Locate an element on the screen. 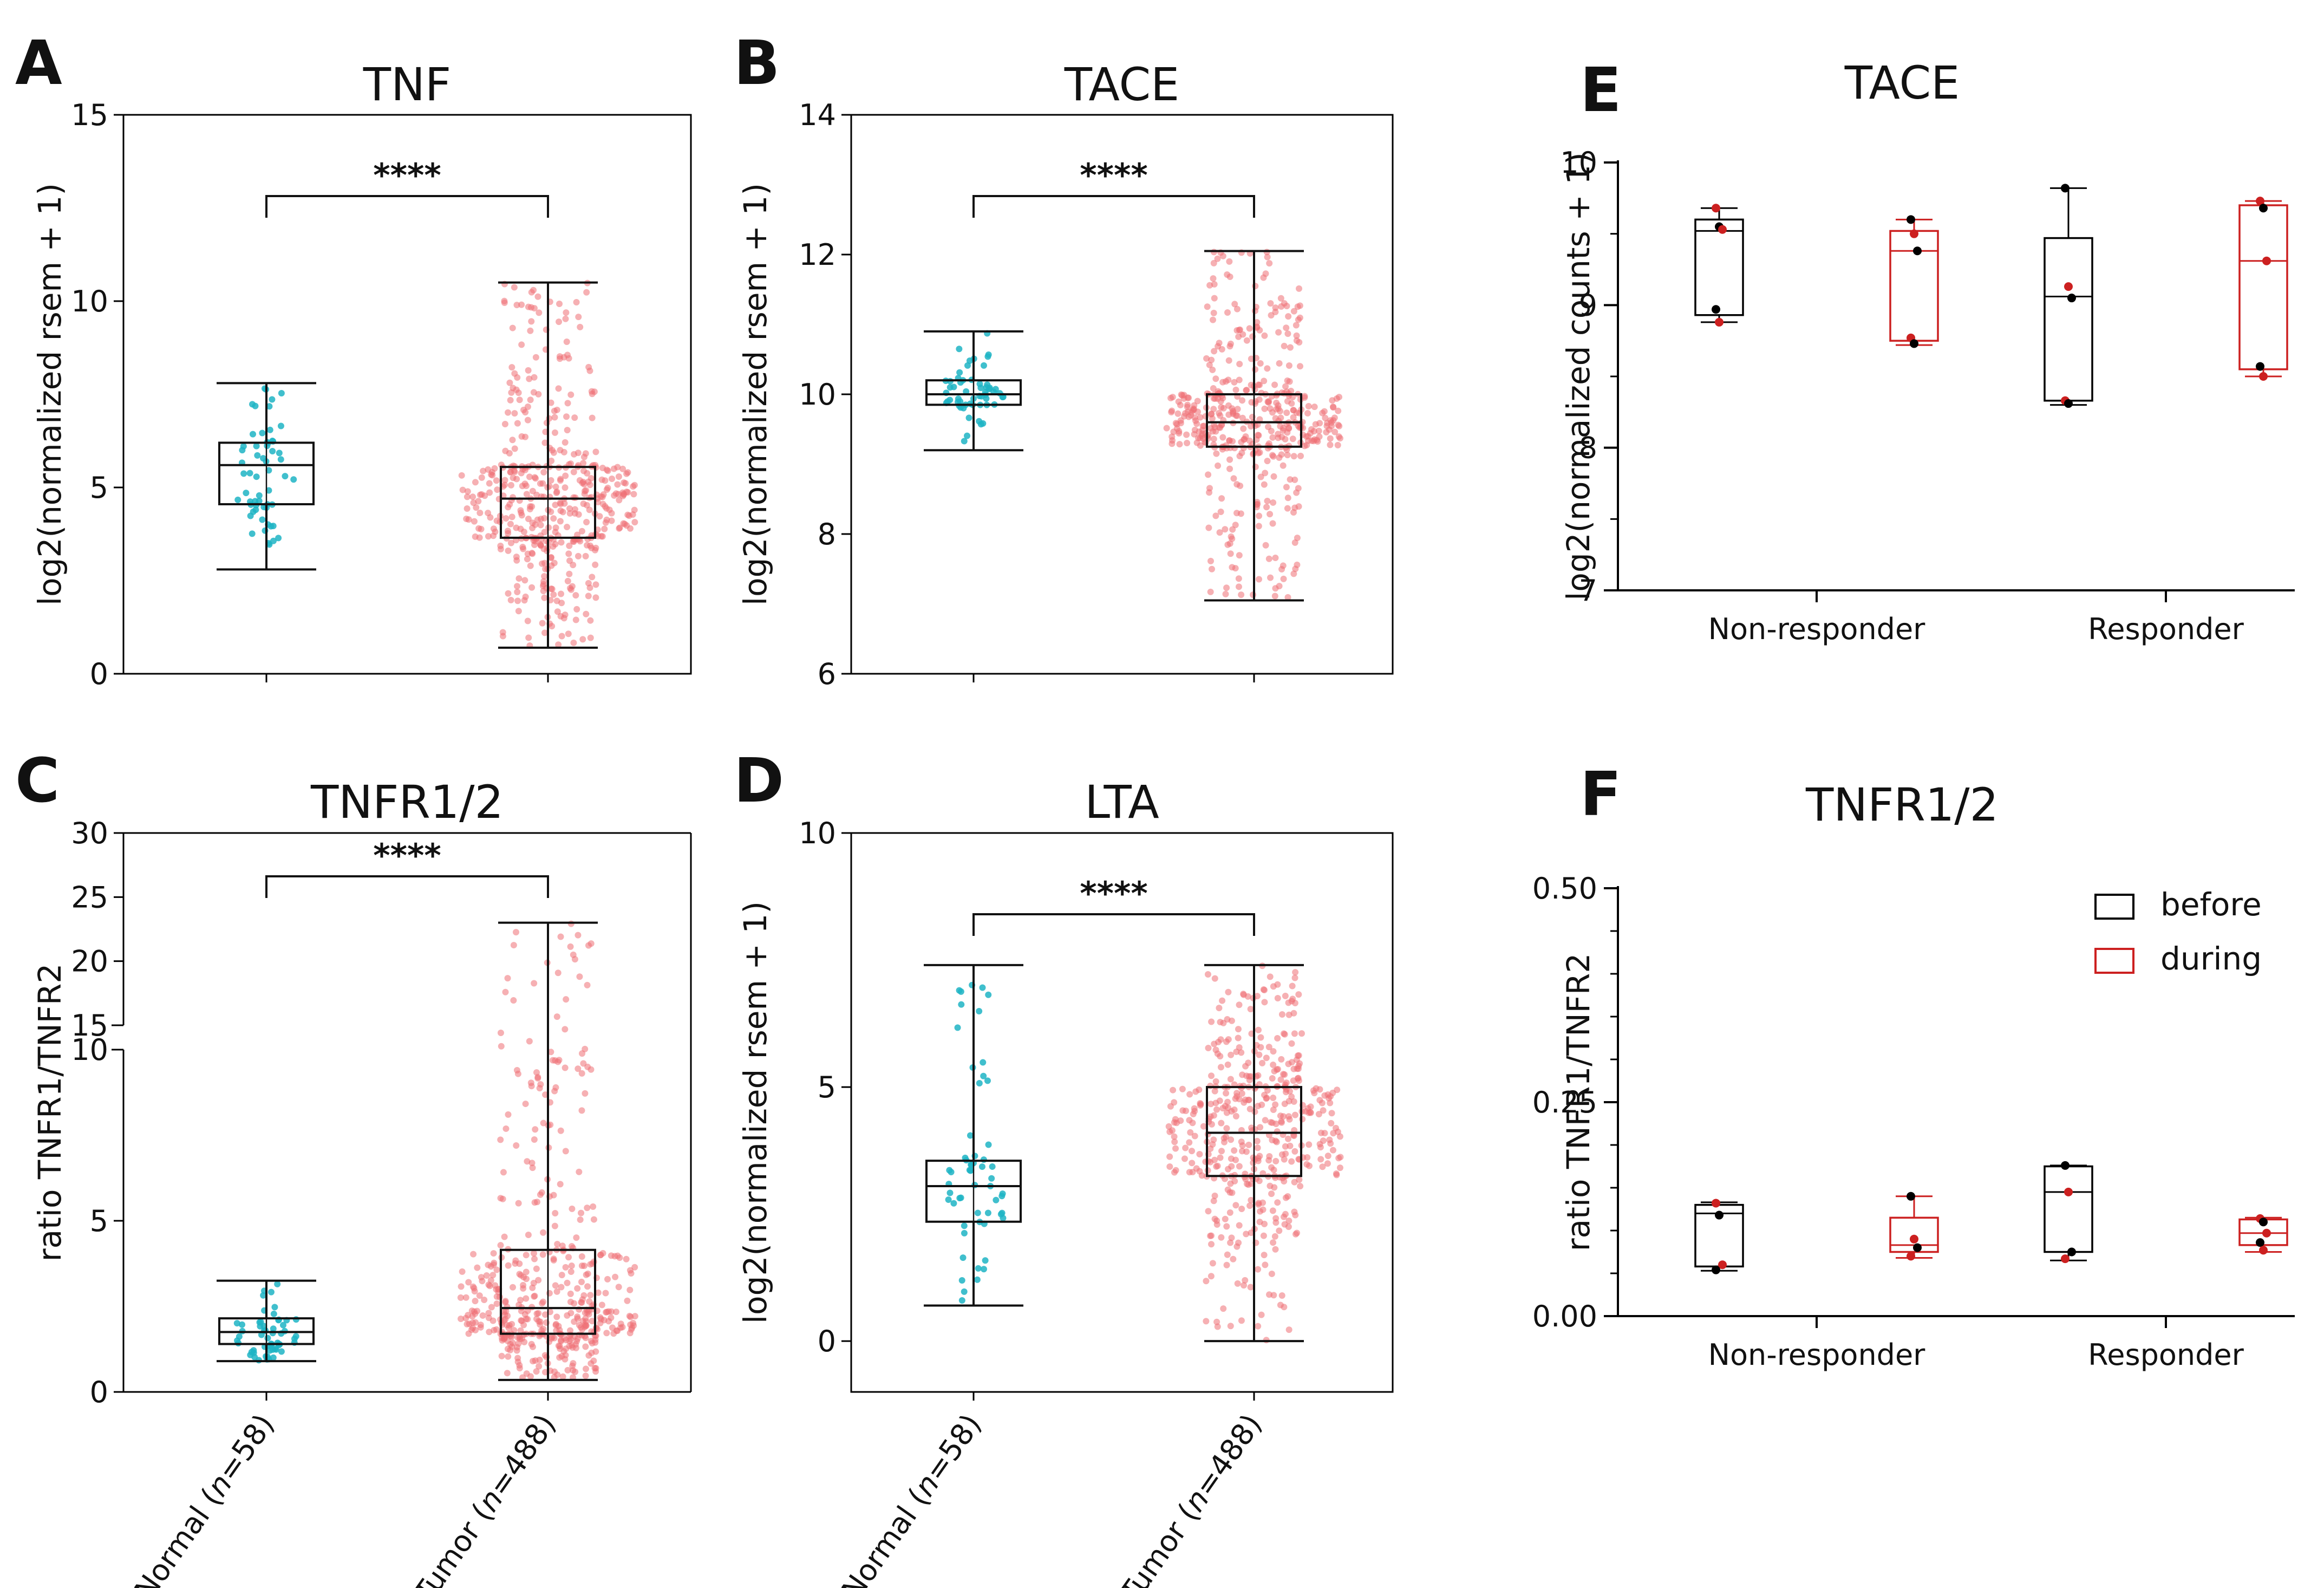  y-tick-label: 8 is located at coordinates (1588, 448).